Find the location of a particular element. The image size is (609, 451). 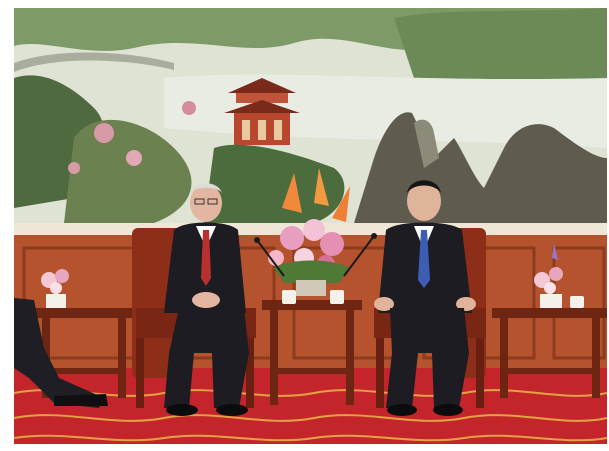

center-table is located at coordinates (312, 352).